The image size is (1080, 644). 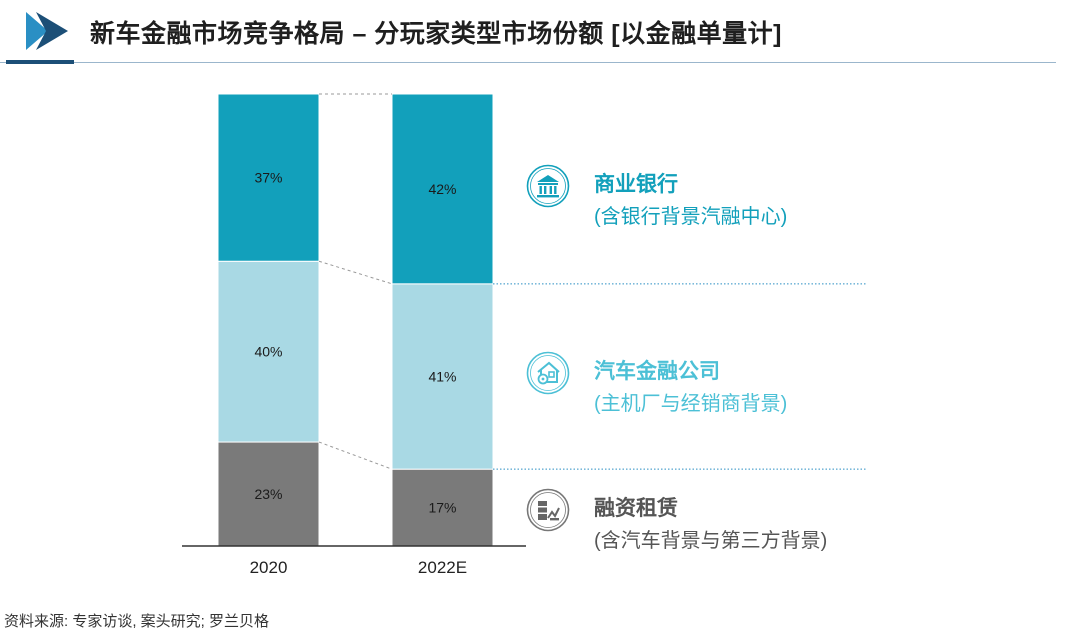 I want to click on legend-title: 汽车金融公司, so click(x=657, y=371).